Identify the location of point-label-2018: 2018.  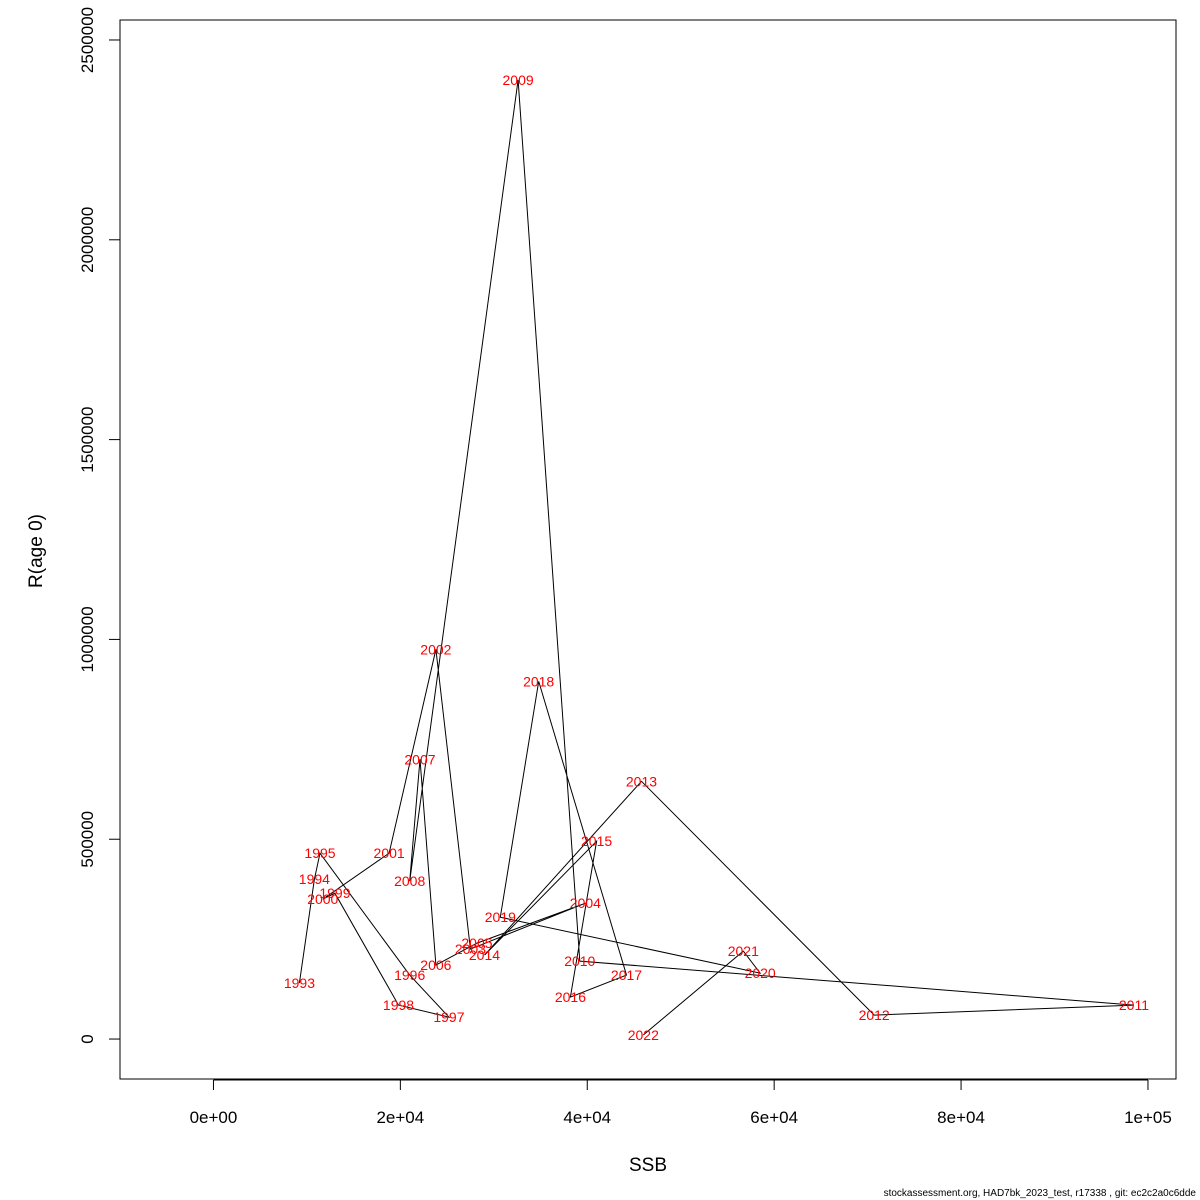
(538, 681).